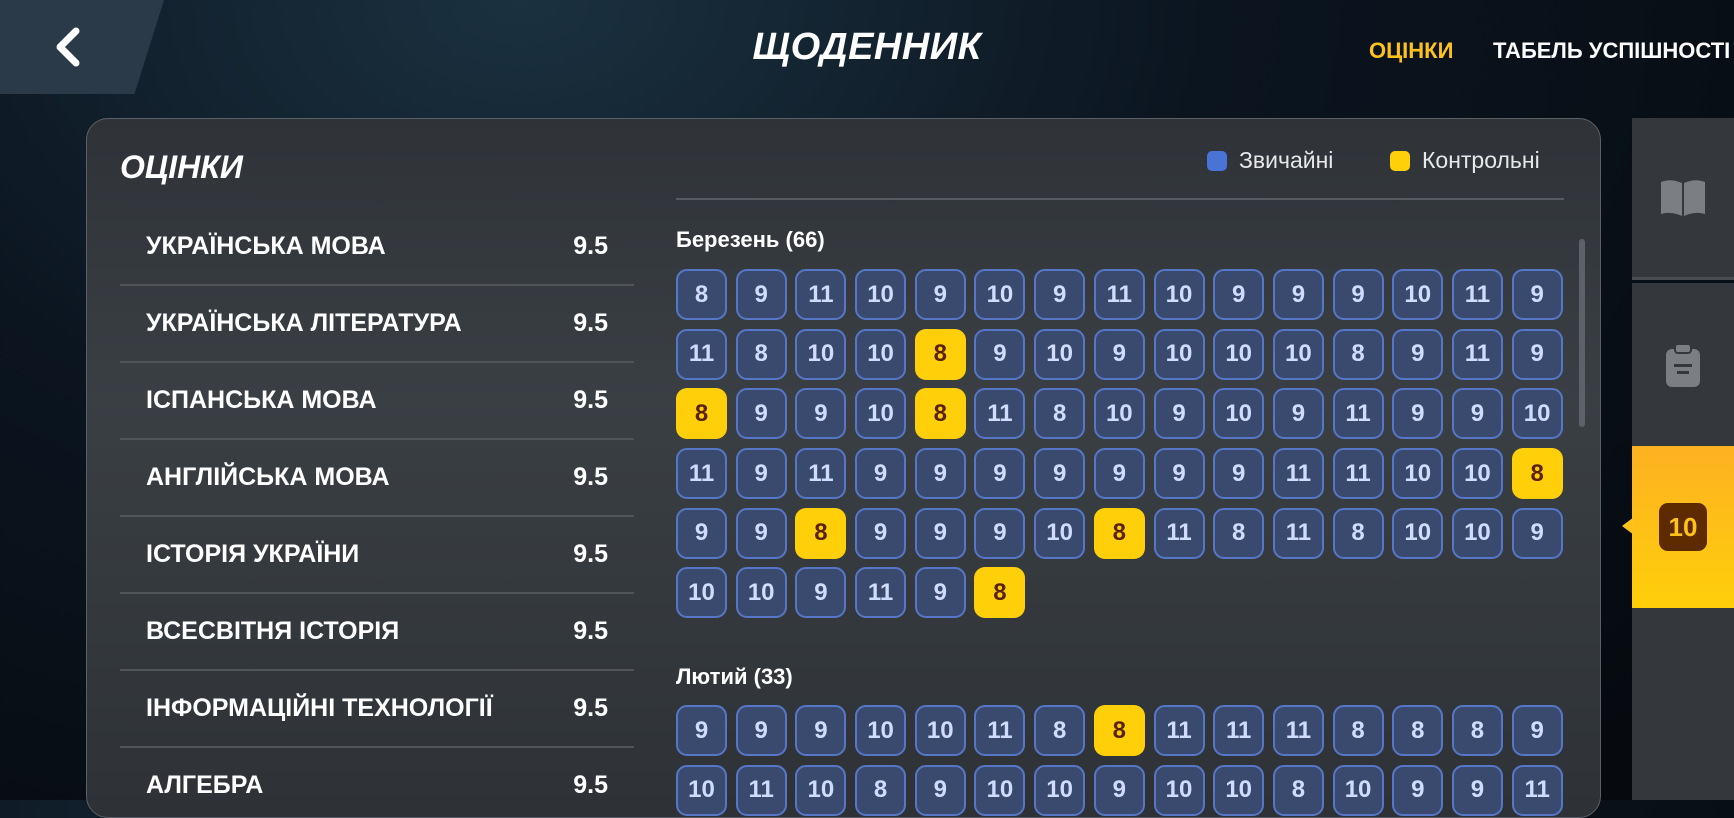  I want to click on subject-row: ІСТОРІЯ УКРАЇНИ 9.5, so click(377, 555).